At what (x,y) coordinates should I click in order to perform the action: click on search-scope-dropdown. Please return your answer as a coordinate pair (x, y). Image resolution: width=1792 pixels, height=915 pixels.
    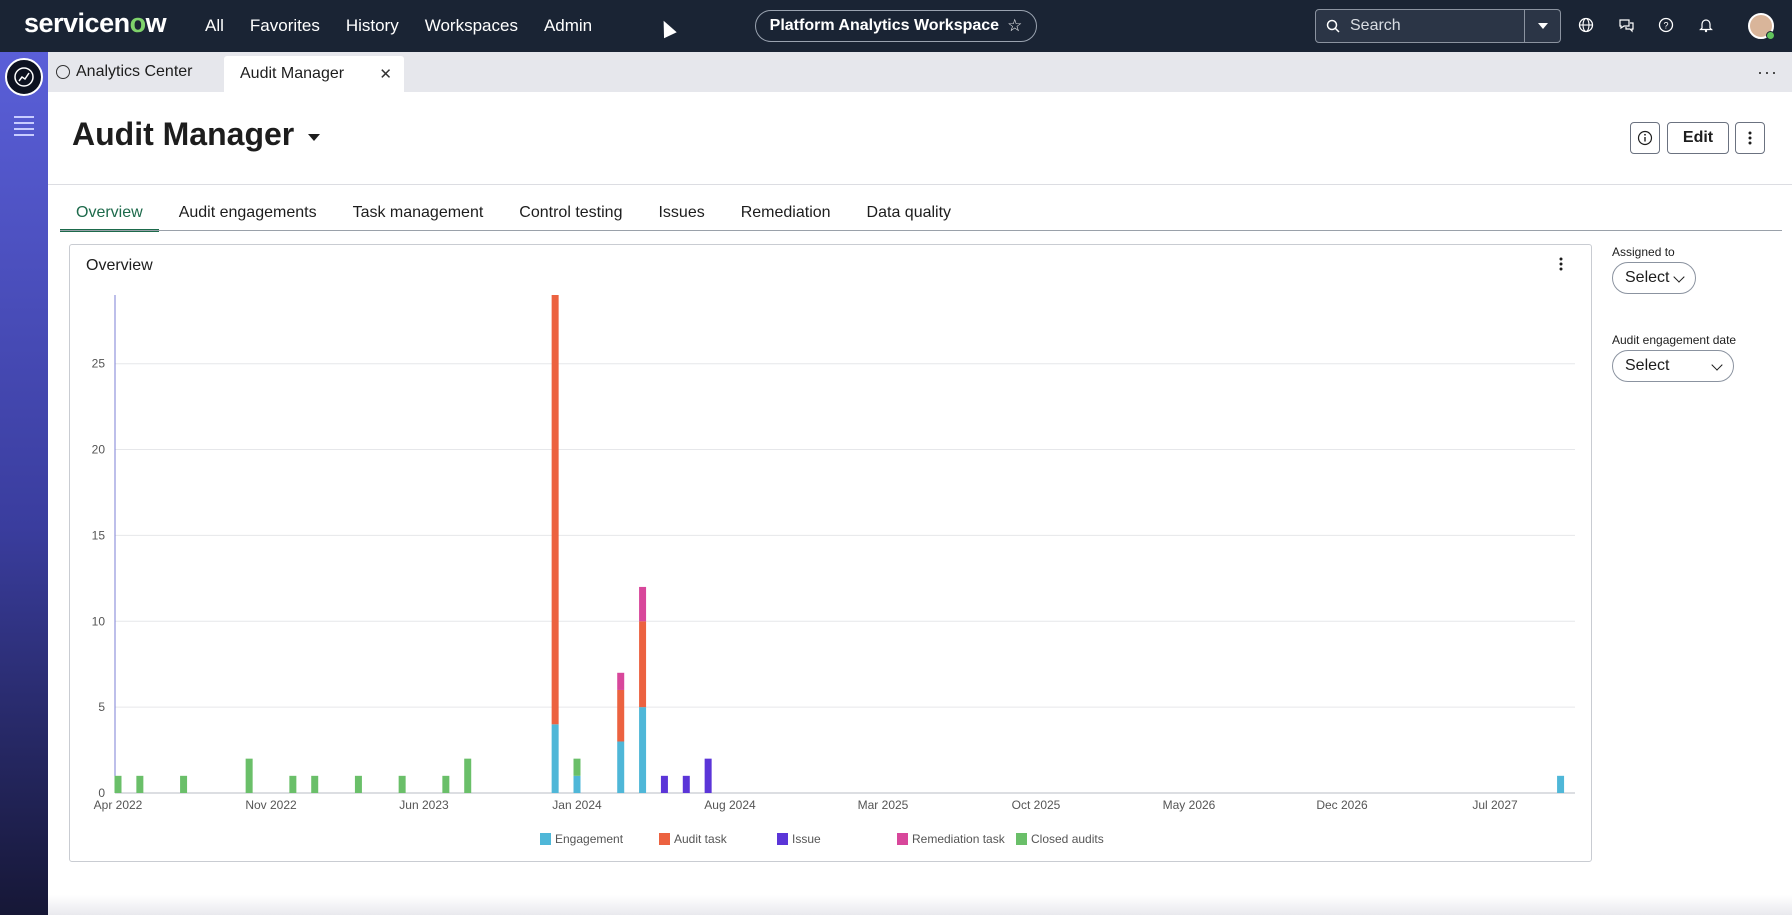
    Looking at the image, I should click on (1543, 26).